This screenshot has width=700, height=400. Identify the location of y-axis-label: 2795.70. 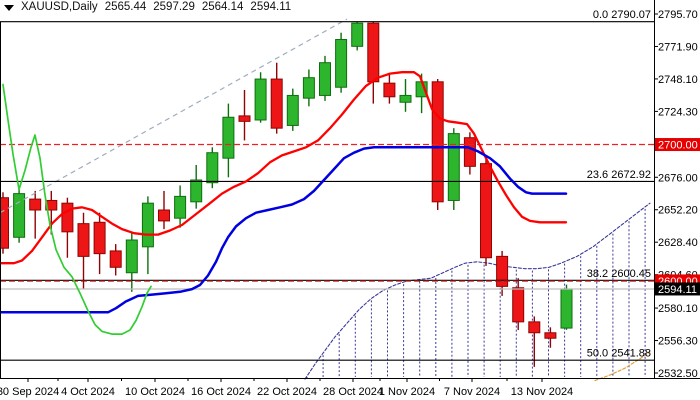
(678, 15).